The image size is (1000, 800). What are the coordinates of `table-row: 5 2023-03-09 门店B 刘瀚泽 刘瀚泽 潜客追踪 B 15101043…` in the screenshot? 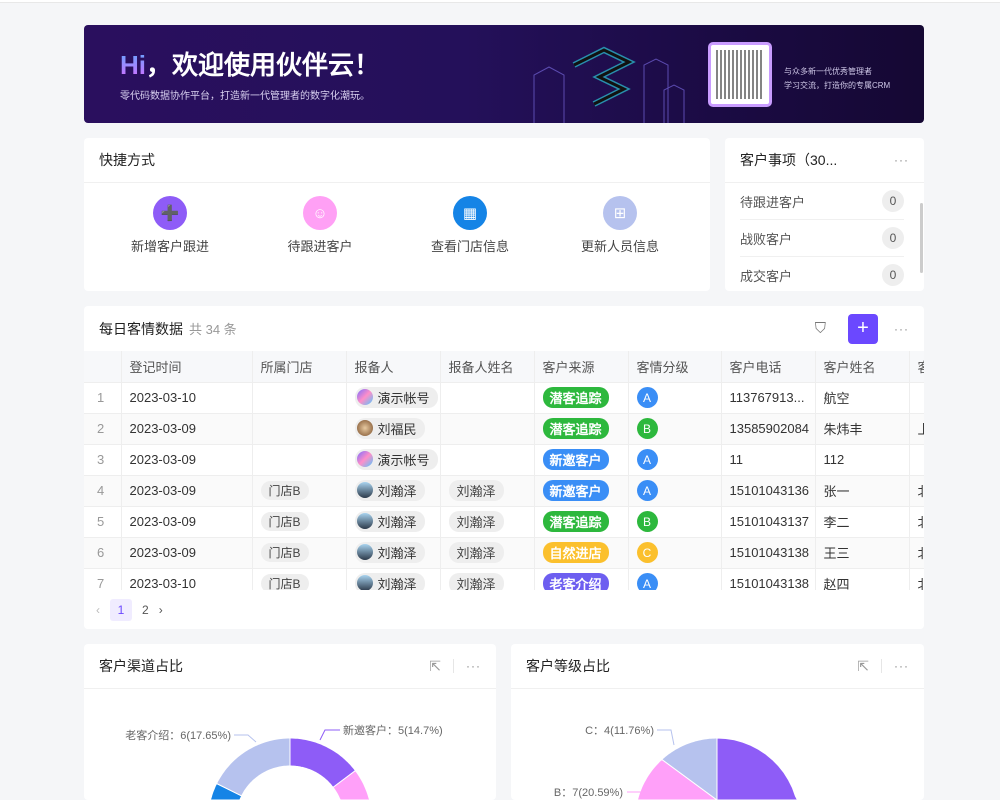 It's located at (504, 522).